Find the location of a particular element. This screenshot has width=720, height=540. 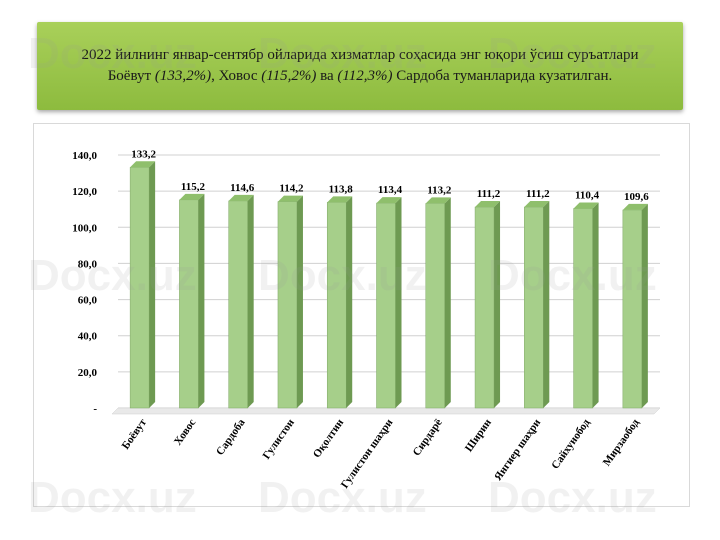

y-tick-label: 20,0 is located at coordinates (88, 373).